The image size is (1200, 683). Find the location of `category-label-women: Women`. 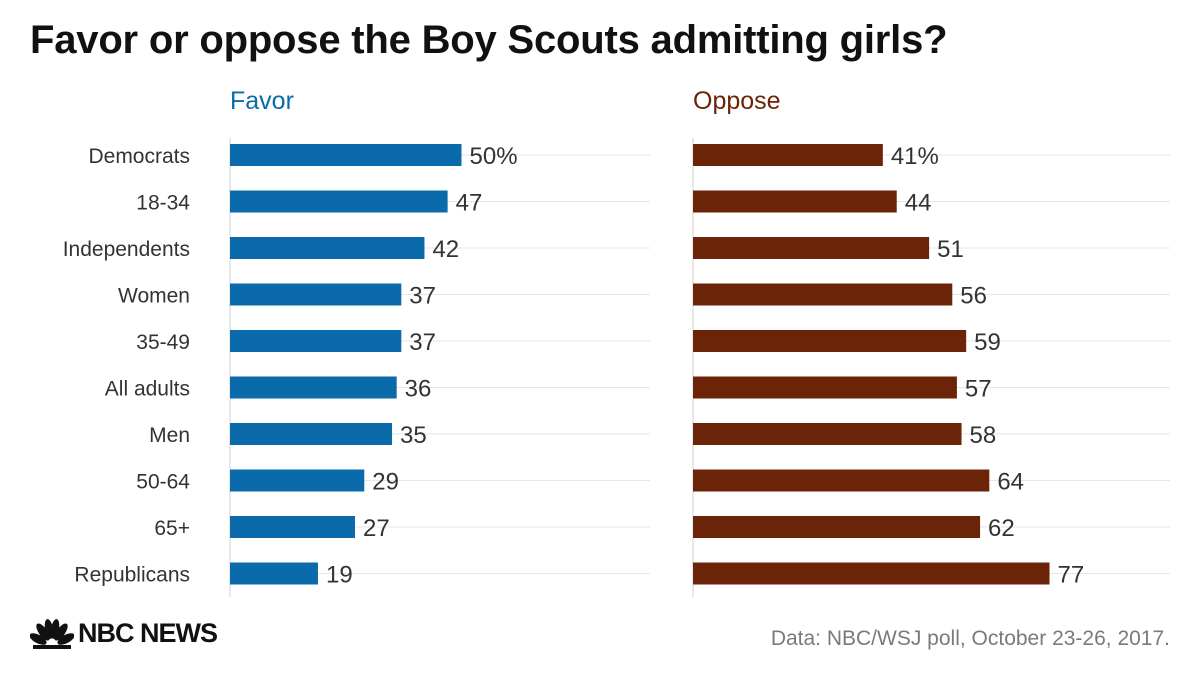

category-label-women: Women is located at coordinates (154, 296).